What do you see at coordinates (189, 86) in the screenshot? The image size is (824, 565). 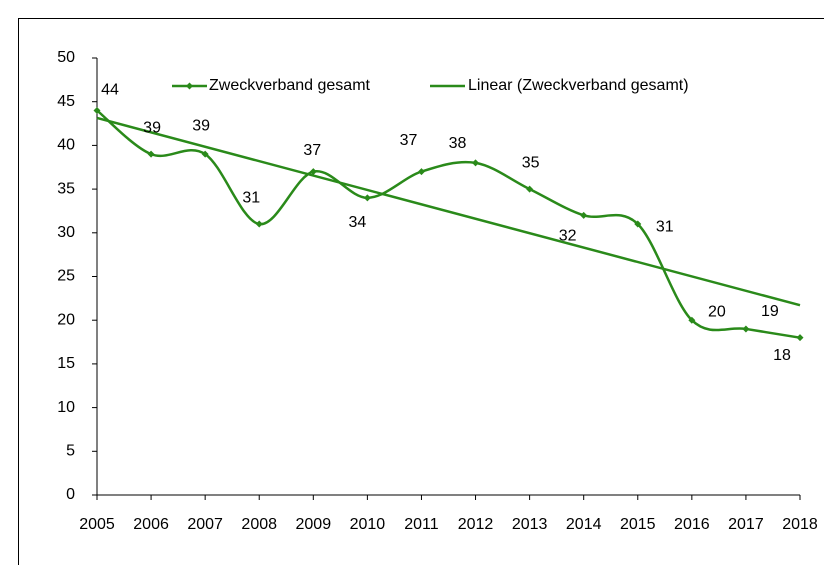 I see `legend-marker` at bounding box center [189, 86].